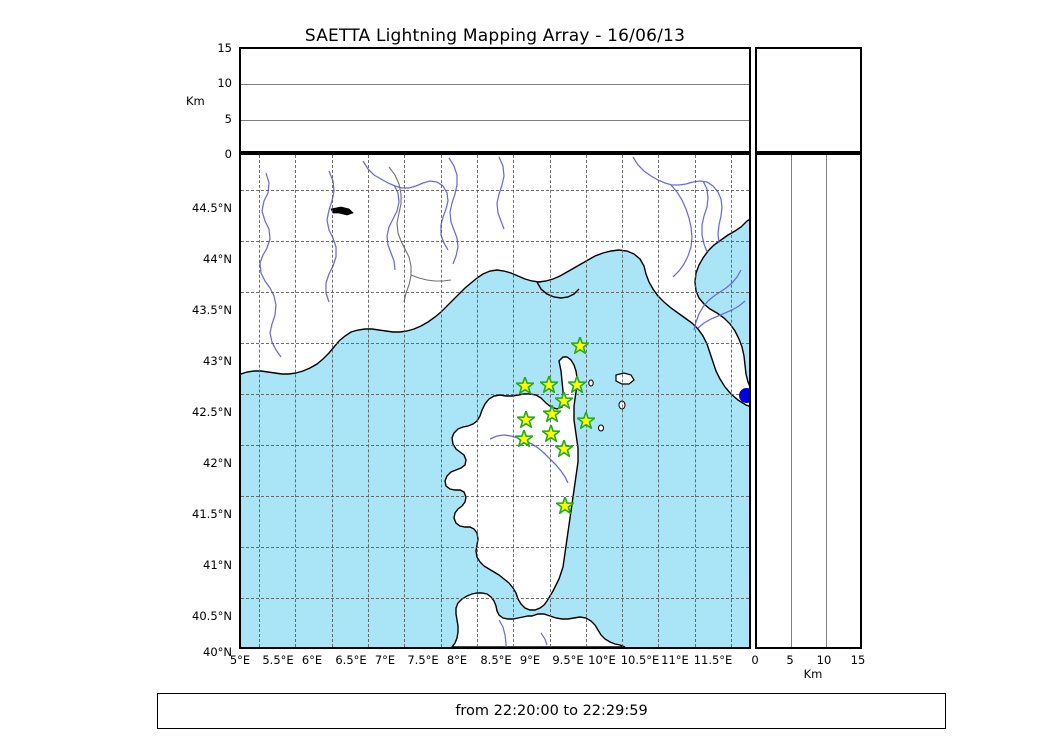 This screenshot has height=750, width=1050. I want to click on map-xtick-5.5E: 5.5°E, so click(278, 660).